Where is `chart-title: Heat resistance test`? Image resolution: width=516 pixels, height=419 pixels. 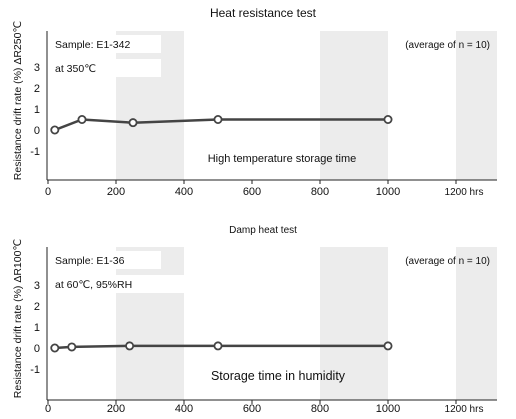
chart-title: Heat resistance test is located at coordinates (263, 13).